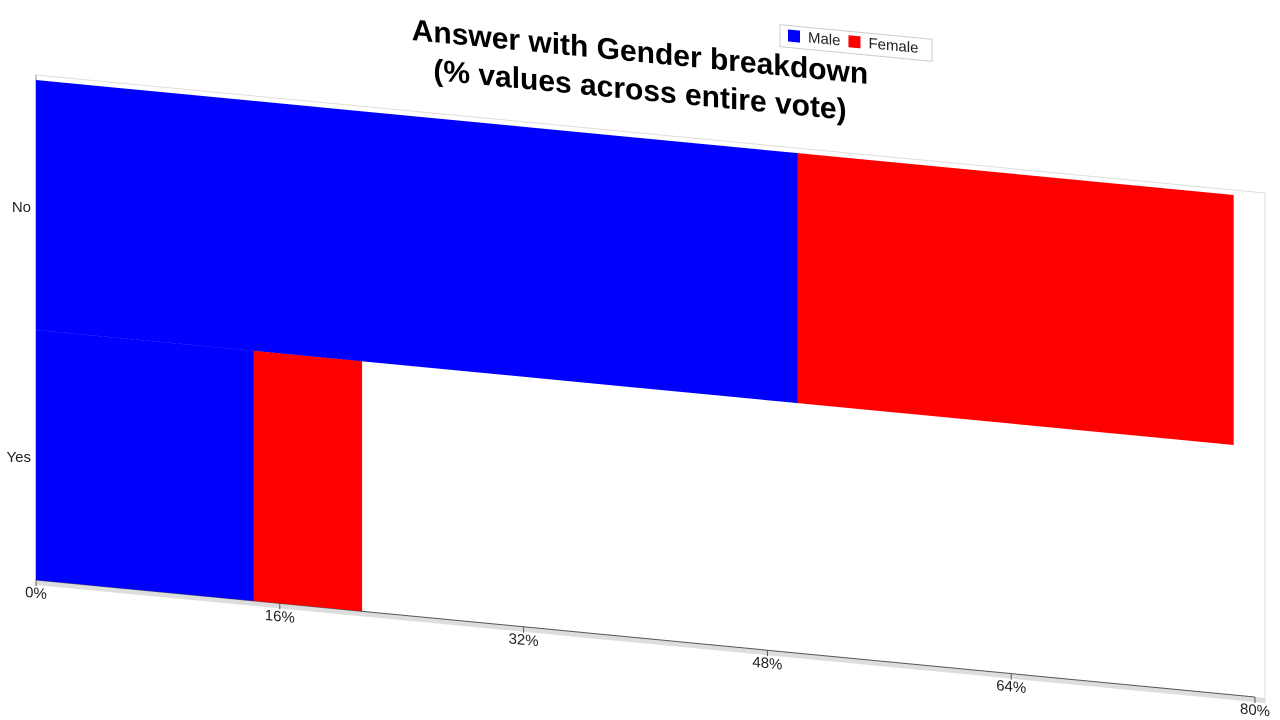  What do you see at coordinates (767, 664) in the screenshot?
I see `x-tick-label: 48%` at bounding box center [767, 664].